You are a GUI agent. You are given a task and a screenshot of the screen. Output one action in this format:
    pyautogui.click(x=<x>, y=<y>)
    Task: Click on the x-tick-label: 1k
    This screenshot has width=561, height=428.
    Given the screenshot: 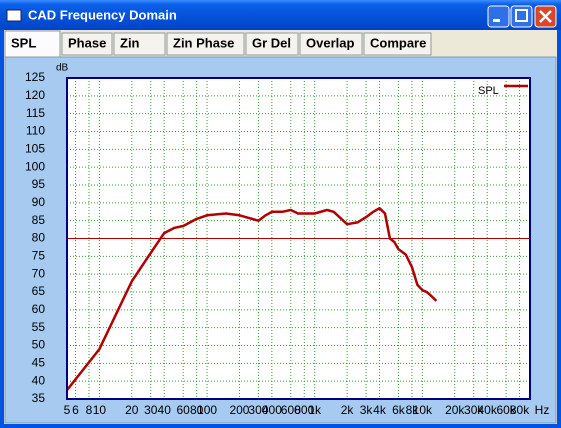 What is the action you would take?
    pyautogui.click(x=315, y=410)
    